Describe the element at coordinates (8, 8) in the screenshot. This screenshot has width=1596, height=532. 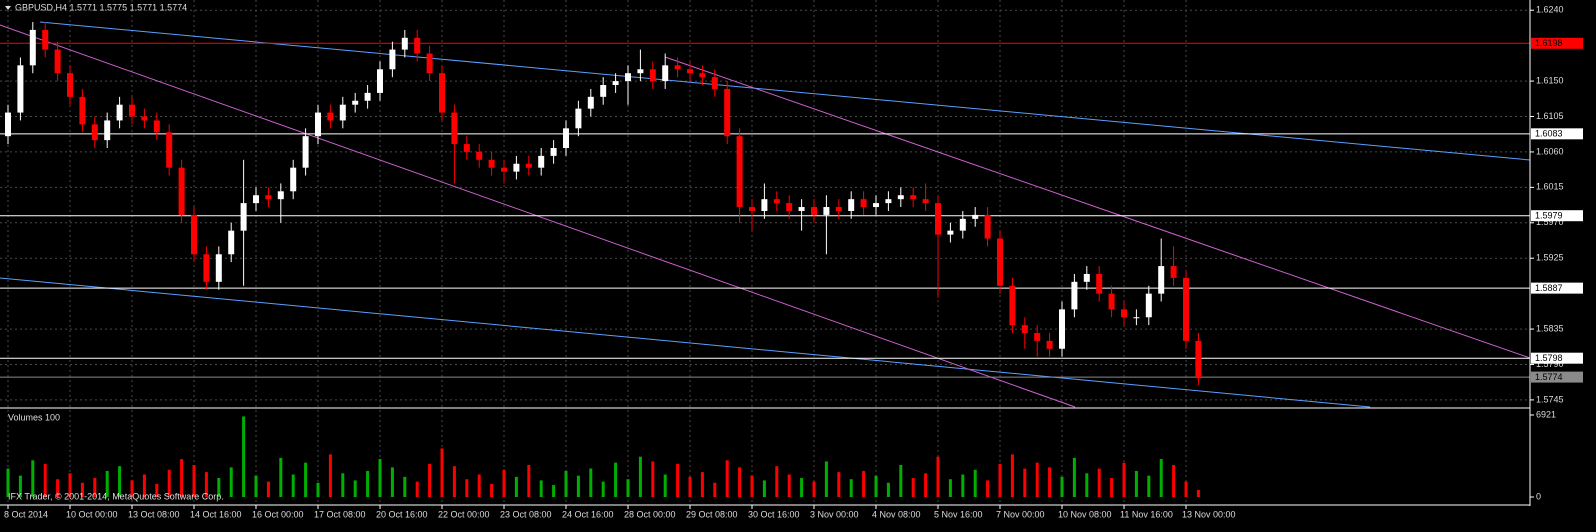
I see `menu-icon` at that location.